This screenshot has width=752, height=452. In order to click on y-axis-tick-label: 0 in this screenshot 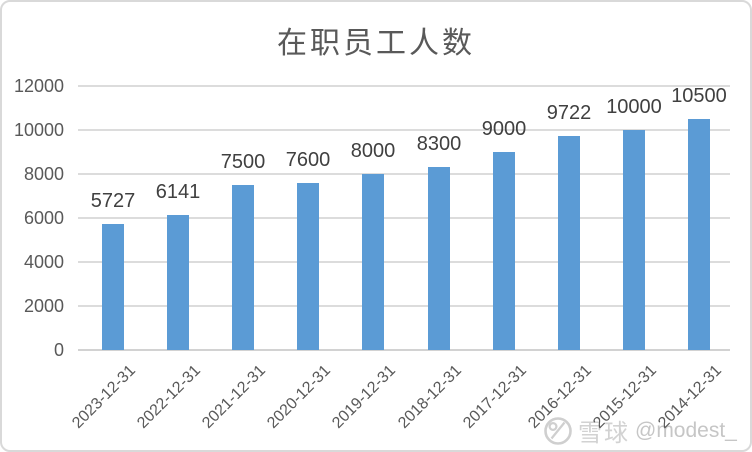, I will do `click(58, 350)`.